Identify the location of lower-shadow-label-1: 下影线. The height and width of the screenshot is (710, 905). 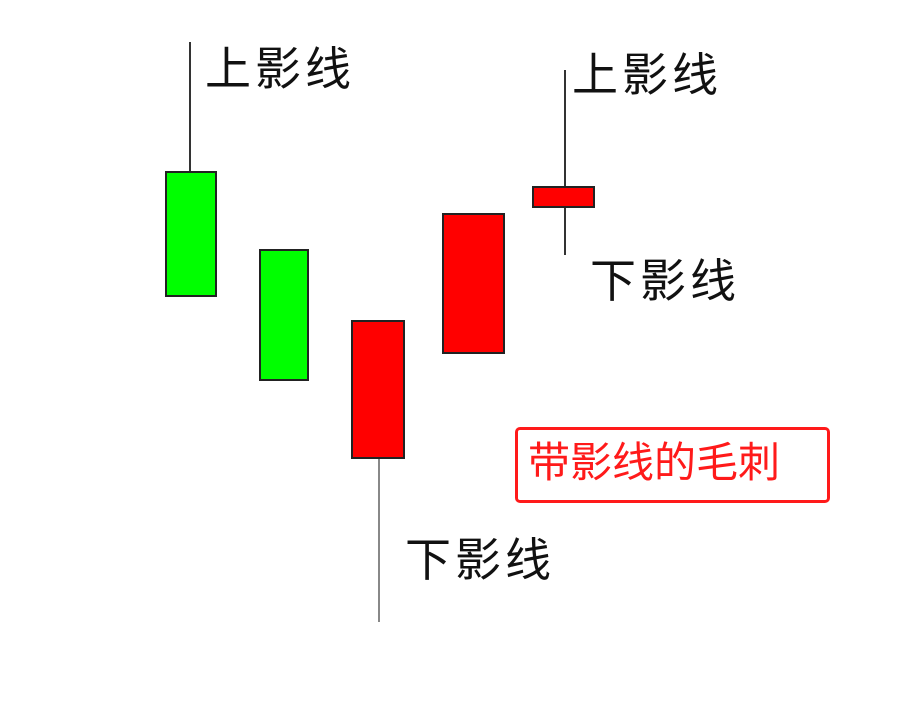
(480, 560).